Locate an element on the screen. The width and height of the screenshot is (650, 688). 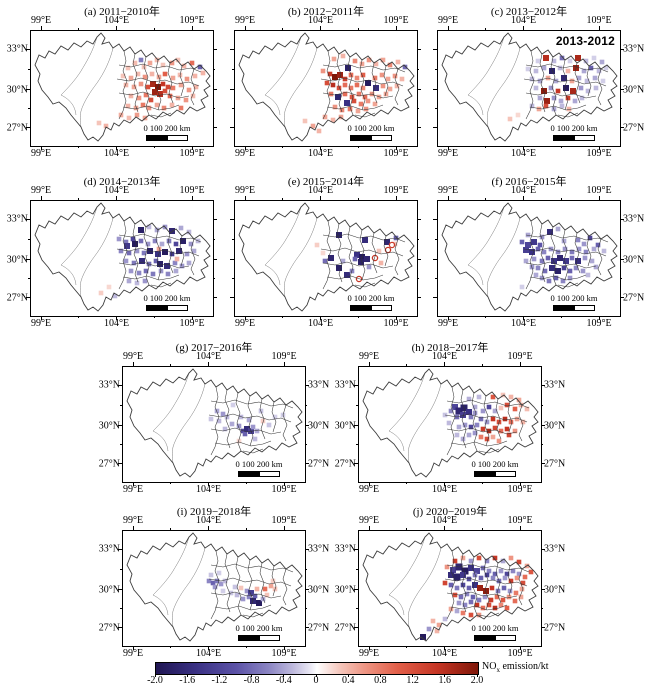
colorbar-axis-label: NOx emission/kt is located at coordinates (515, 667).